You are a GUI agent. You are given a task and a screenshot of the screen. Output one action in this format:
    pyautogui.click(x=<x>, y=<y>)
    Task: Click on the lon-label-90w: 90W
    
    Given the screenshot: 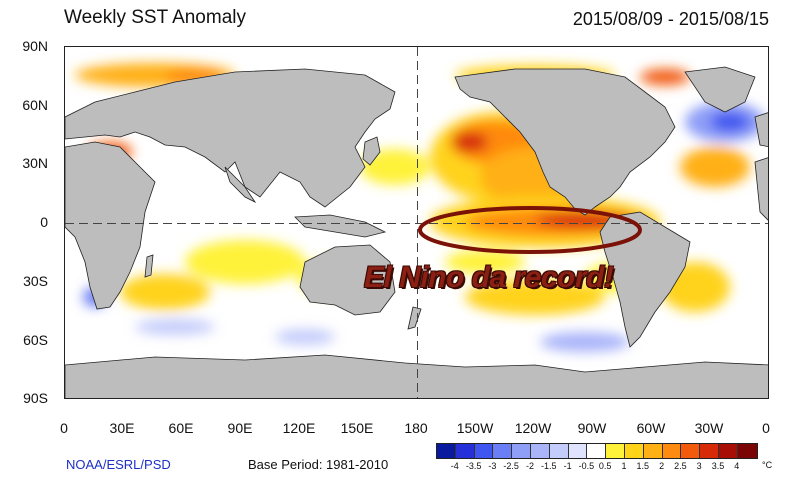 What is the action you would take?
    pyautogui.click(x=592, y=428)
    